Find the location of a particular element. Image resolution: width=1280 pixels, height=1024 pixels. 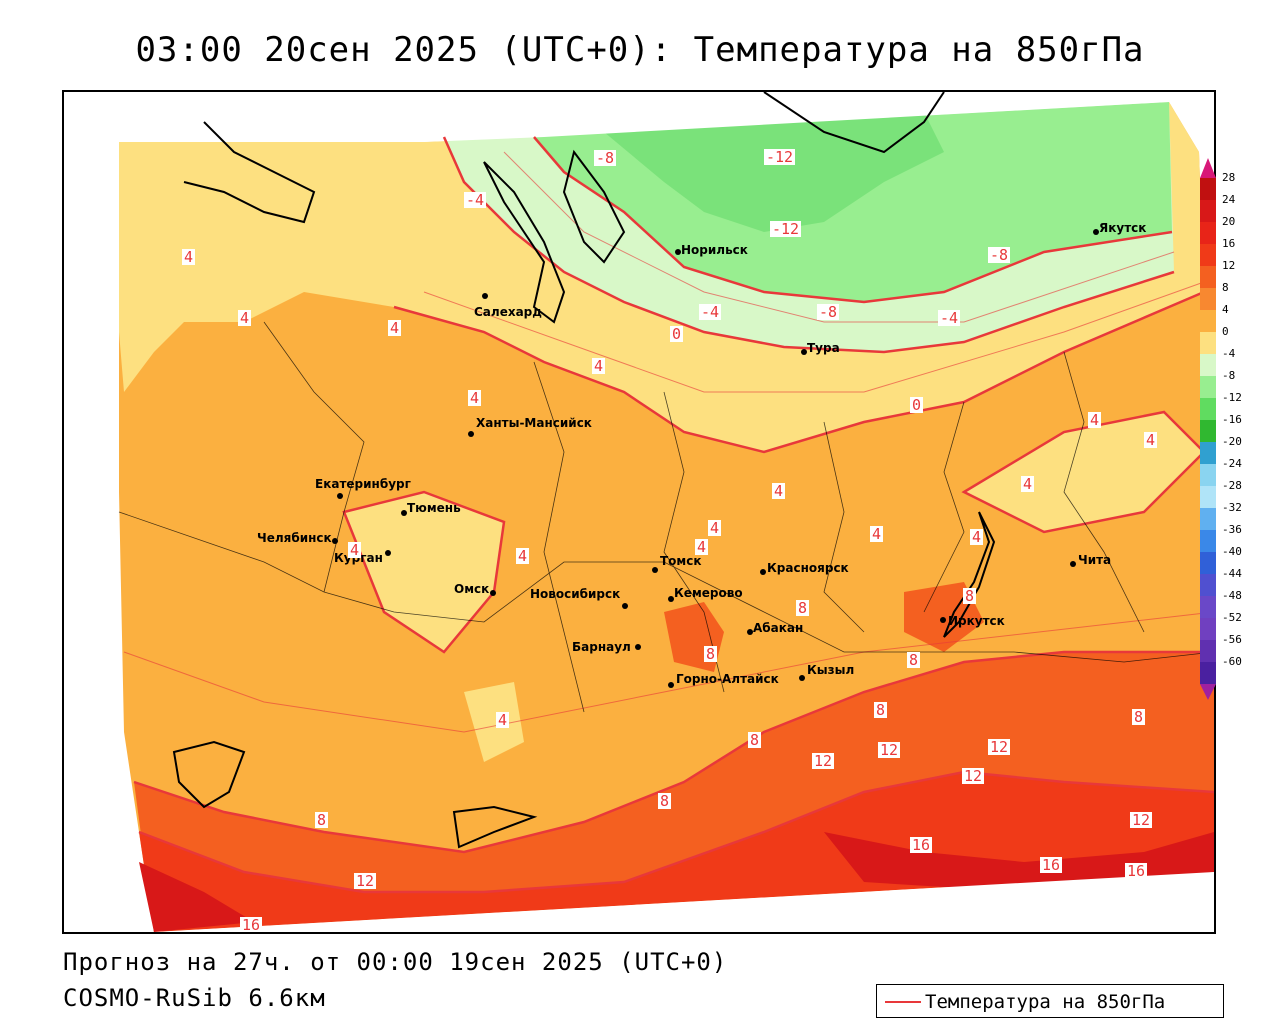

city-label: Барнаул is located at coordinates (601, 647).